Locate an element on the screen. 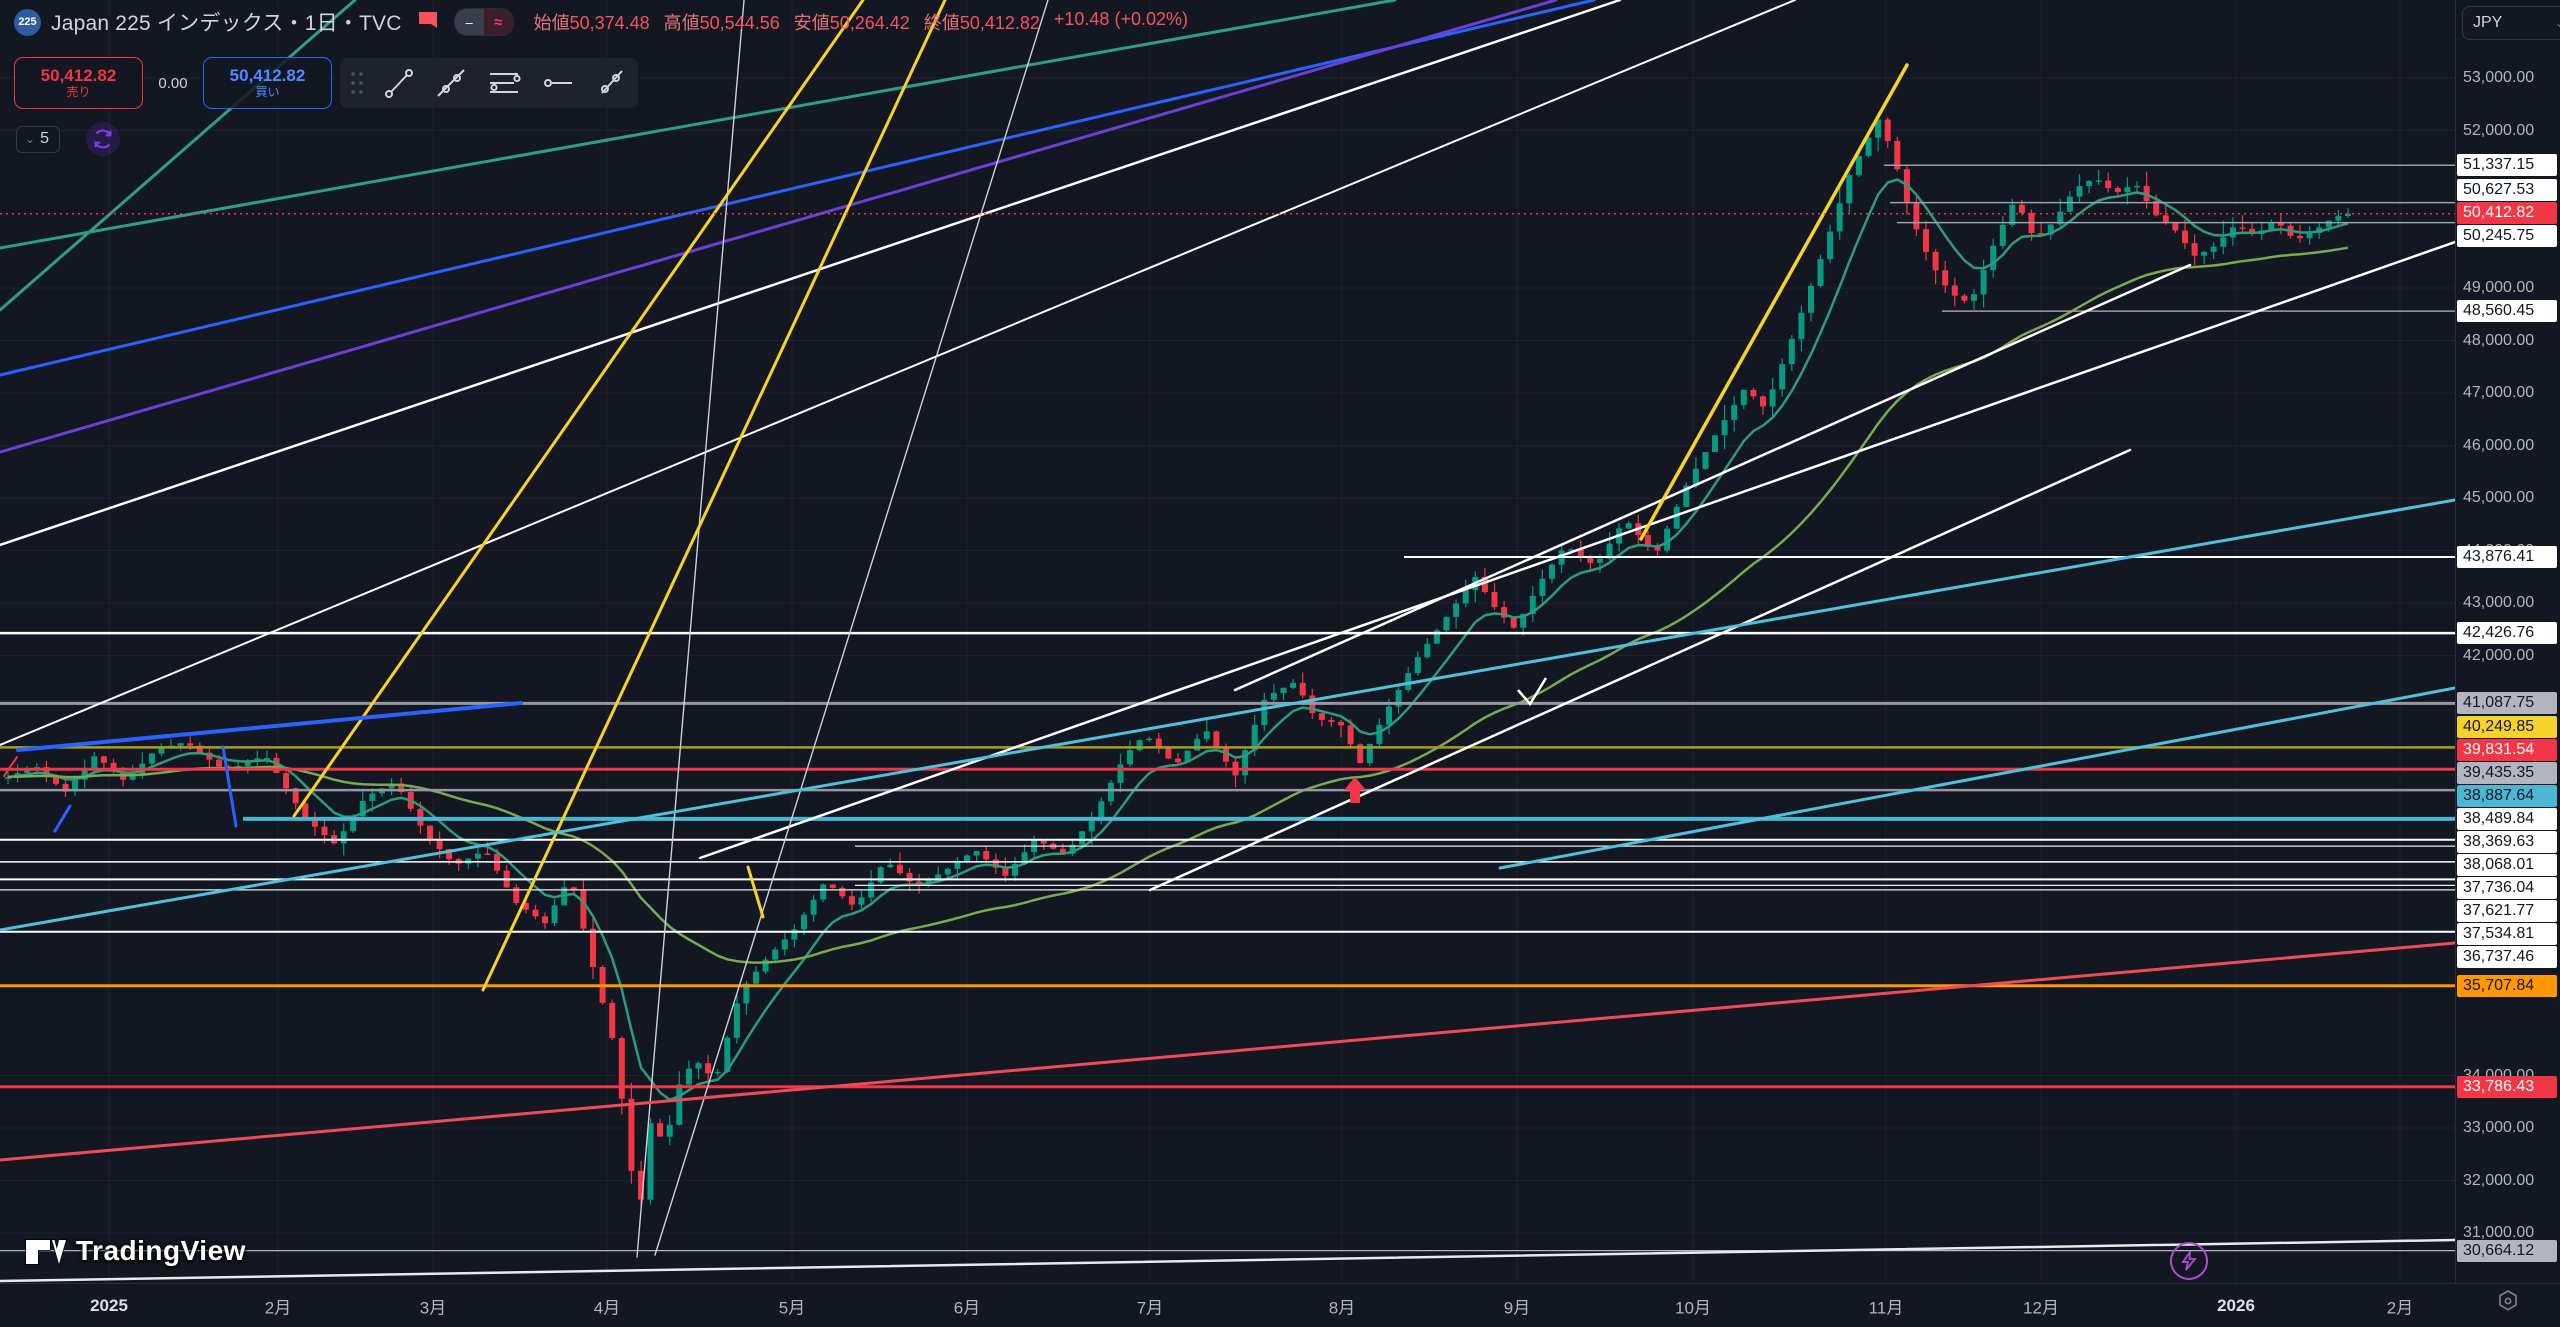  level-price-label: 43,876.41 is located at coordinates (2507, 556).